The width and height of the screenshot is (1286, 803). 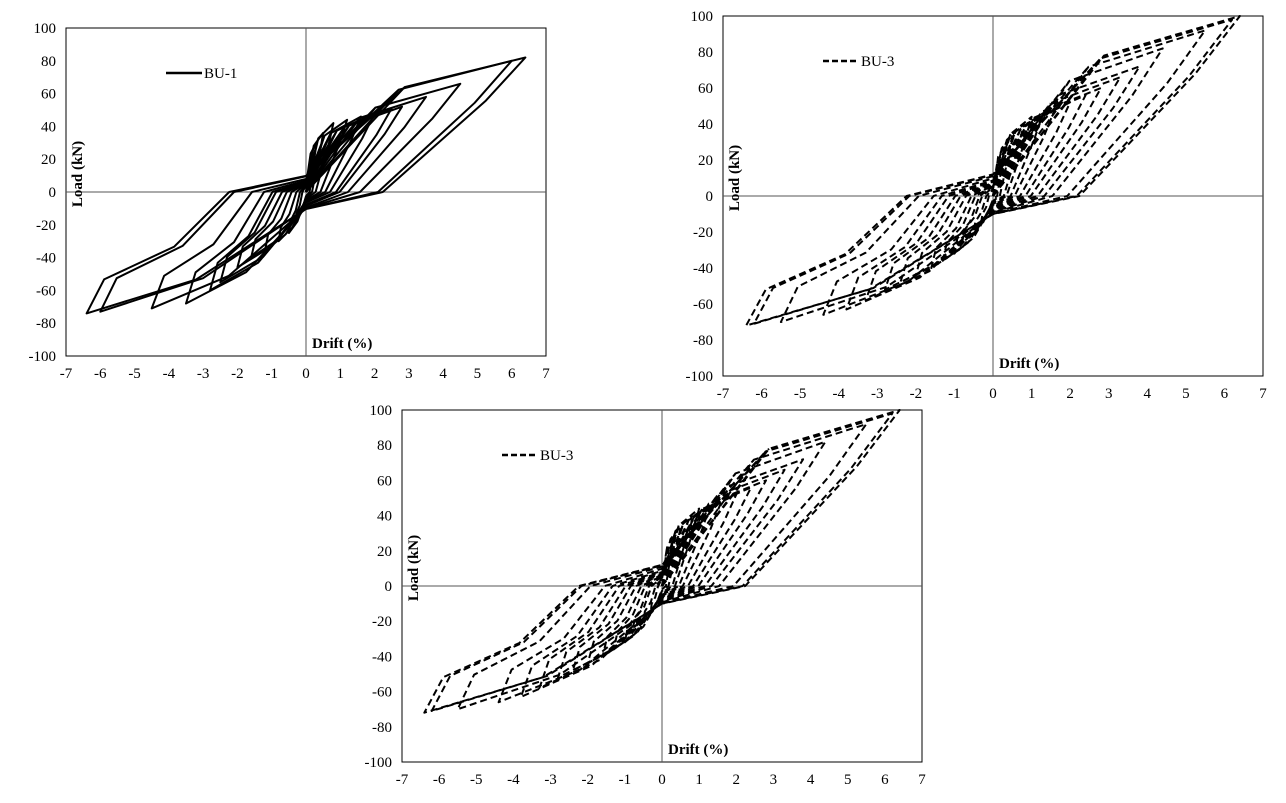 I want to click on x-tick-label: -6, so click(x=100, y=374).